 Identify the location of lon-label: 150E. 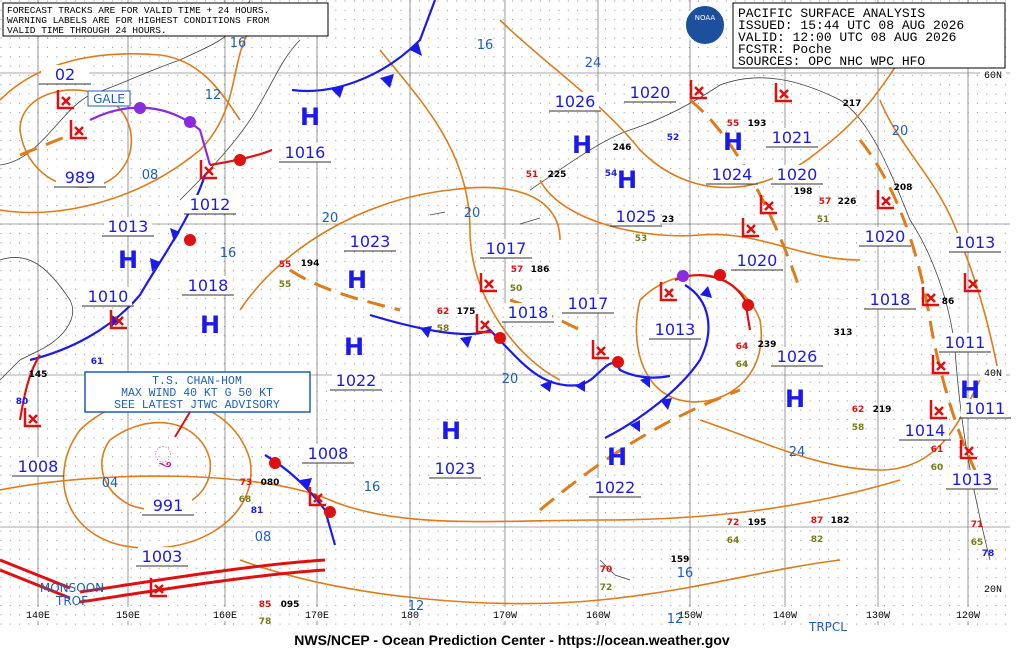
(128, 616).